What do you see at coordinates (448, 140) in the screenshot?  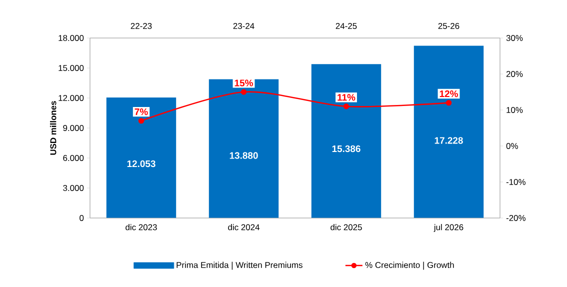 I see `data-label: 17.228` at bounding box center [448, 140].